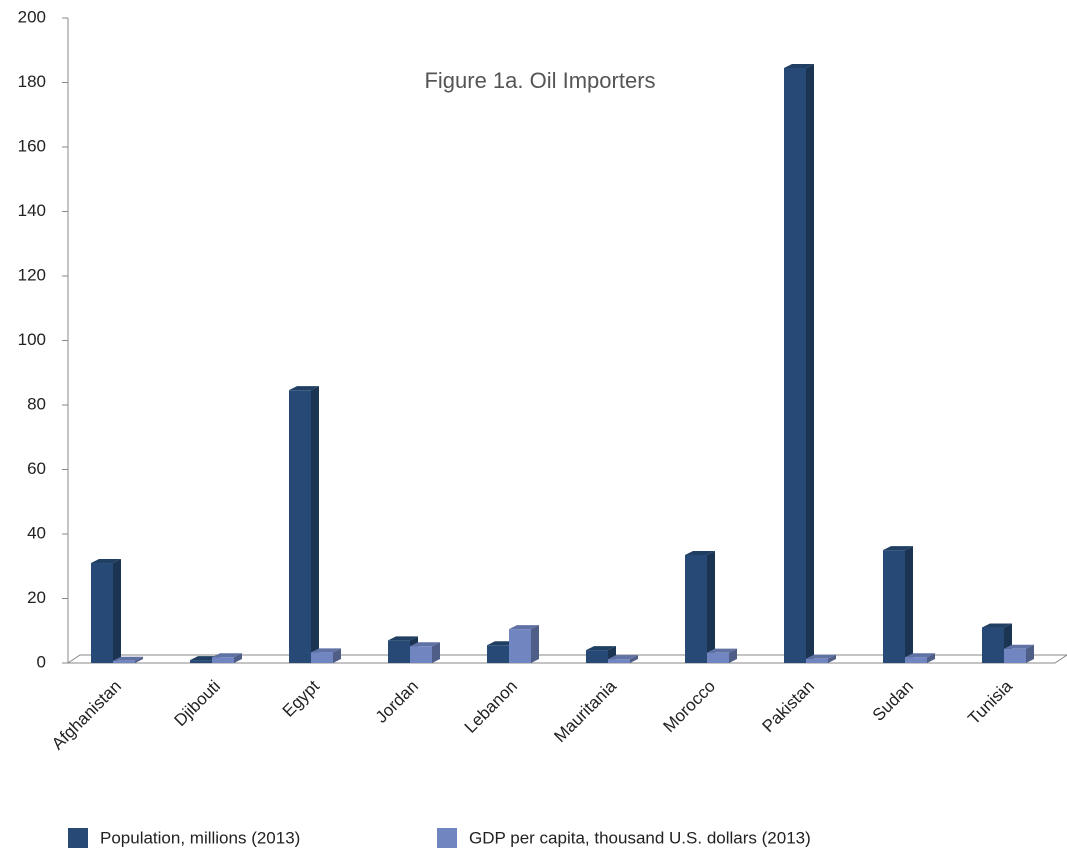  Describe the element at coordinates (32, 16) in the screenshot. I see `y-tick-label: 200` at that location.